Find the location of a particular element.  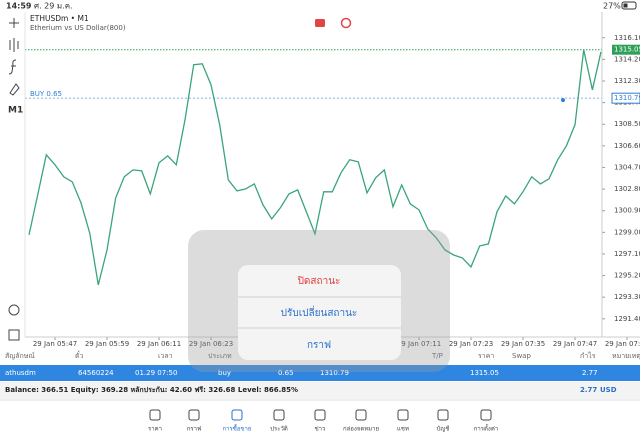

selected-row is located at coordinates (320, 373).